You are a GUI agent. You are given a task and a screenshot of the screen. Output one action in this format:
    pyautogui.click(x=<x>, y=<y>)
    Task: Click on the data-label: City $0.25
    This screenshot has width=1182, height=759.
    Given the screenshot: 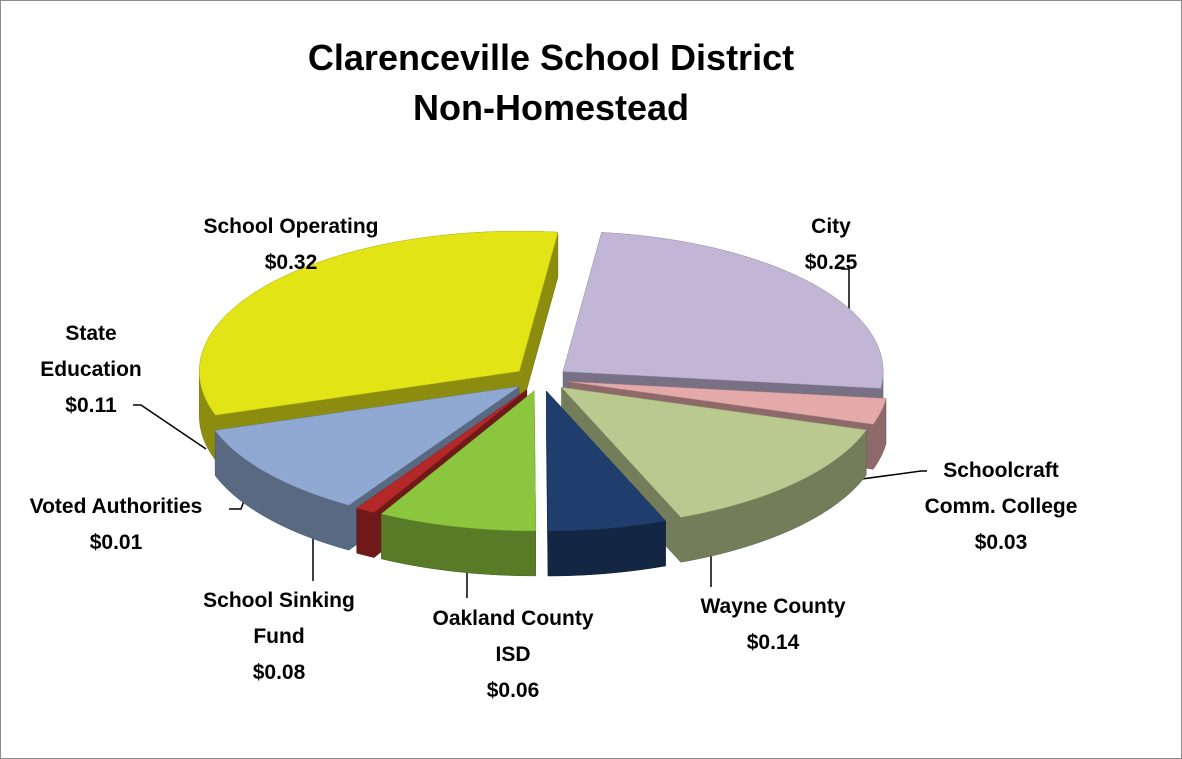 What is the action you would take?
    pyautogui.click(x=831, y=245)
    